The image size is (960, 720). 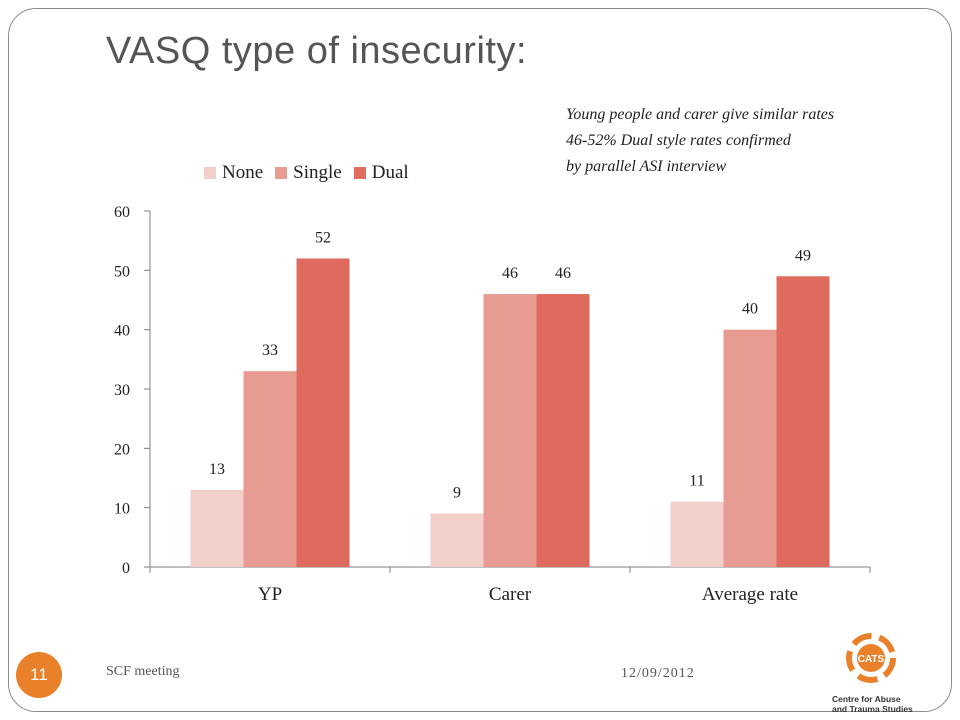 I want to click on legend-label-dual: Dual, so click(x=390, y=172).